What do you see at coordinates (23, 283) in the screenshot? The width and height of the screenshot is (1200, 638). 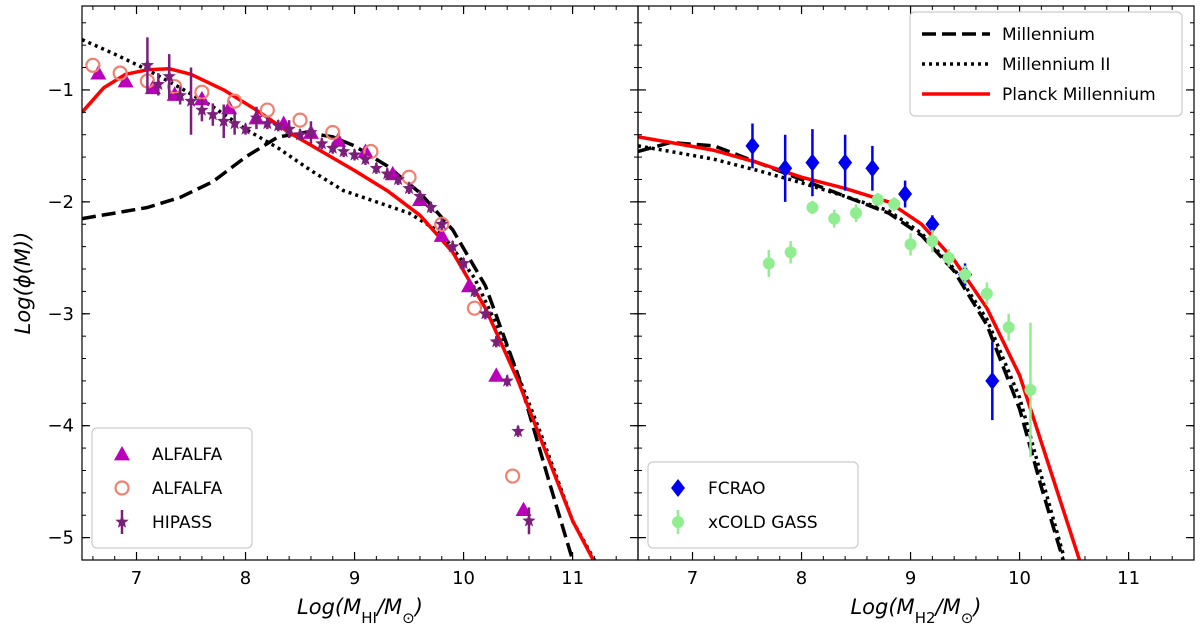 I see `y-axis-title: Log(ϕ(M))` at bounding box center [23, 283].